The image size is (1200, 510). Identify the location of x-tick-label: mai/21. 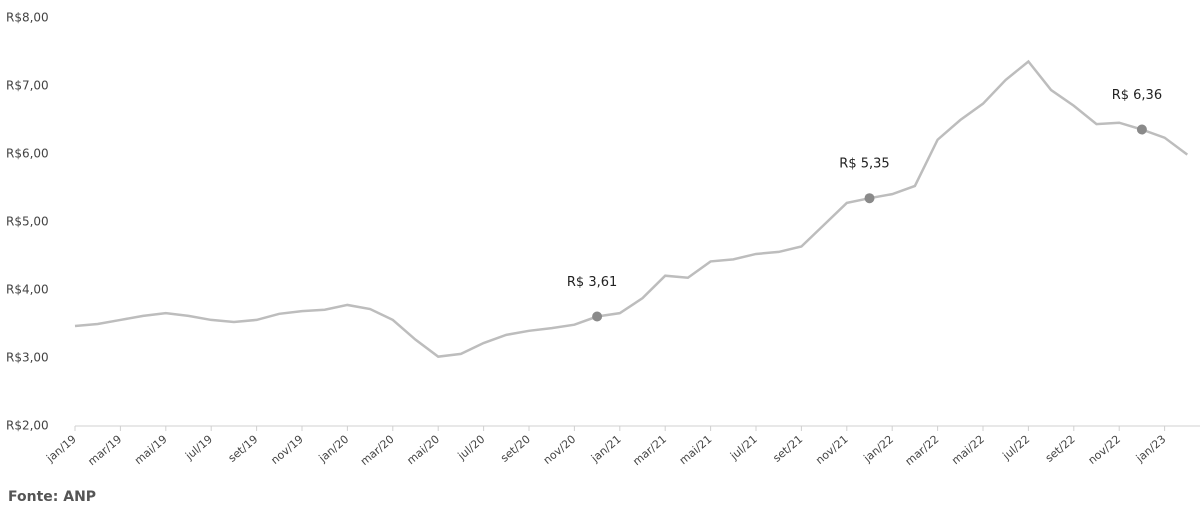
(696, 450).